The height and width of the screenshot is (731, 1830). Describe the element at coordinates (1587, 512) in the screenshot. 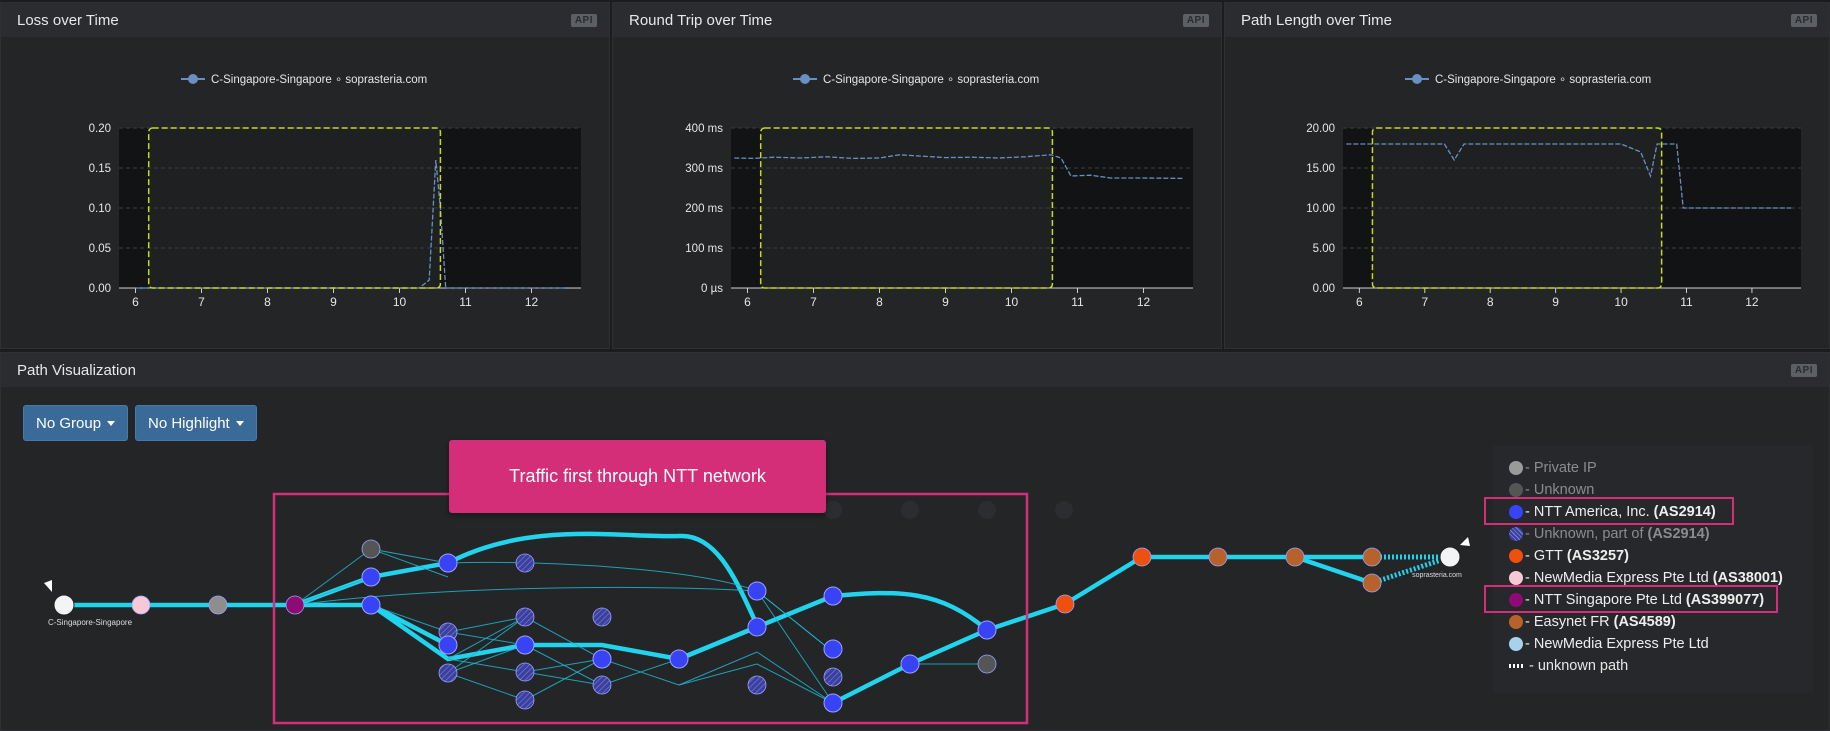

I see `legend-name: - NTT America, Inc.` at that location.